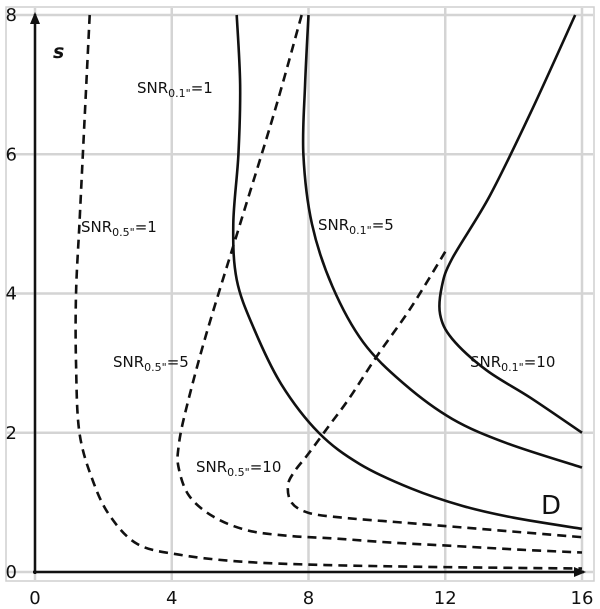  I want to click on x-tick-label-0: 0, so click(34, 598).